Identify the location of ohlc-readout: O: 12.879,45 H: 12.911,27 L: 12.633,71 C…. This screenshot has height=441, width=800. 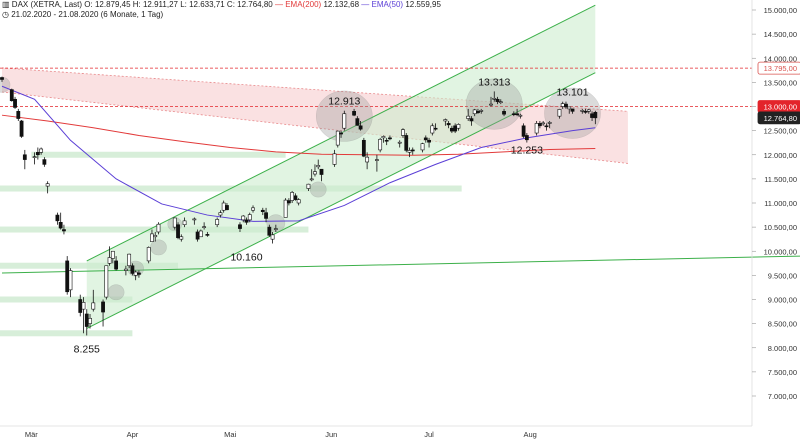
(178, 4).